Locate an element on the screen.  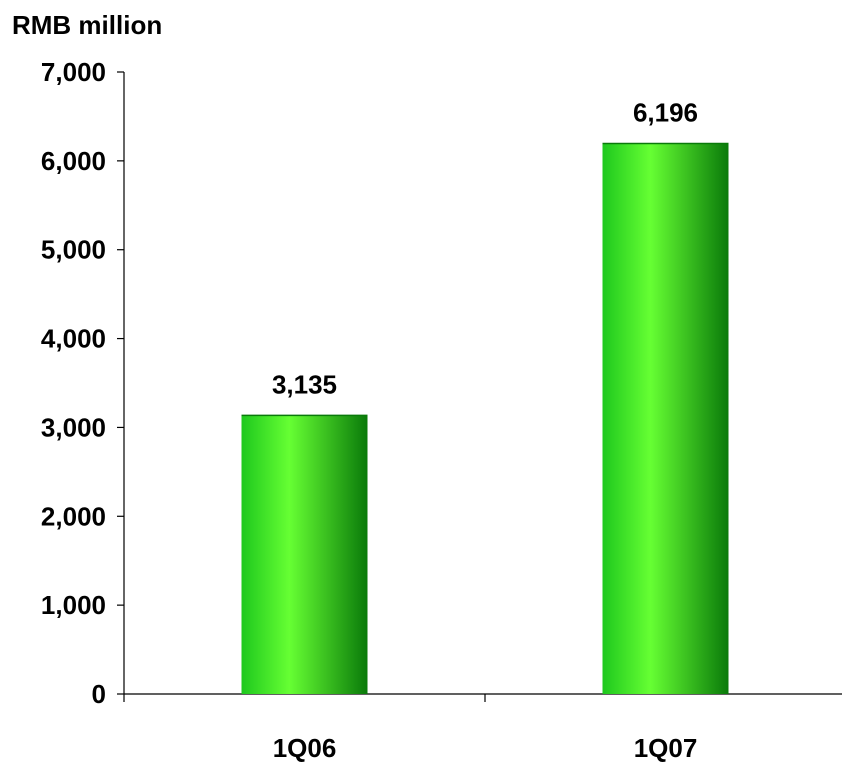
bar-1q06 is located at coordinates (304, 554).